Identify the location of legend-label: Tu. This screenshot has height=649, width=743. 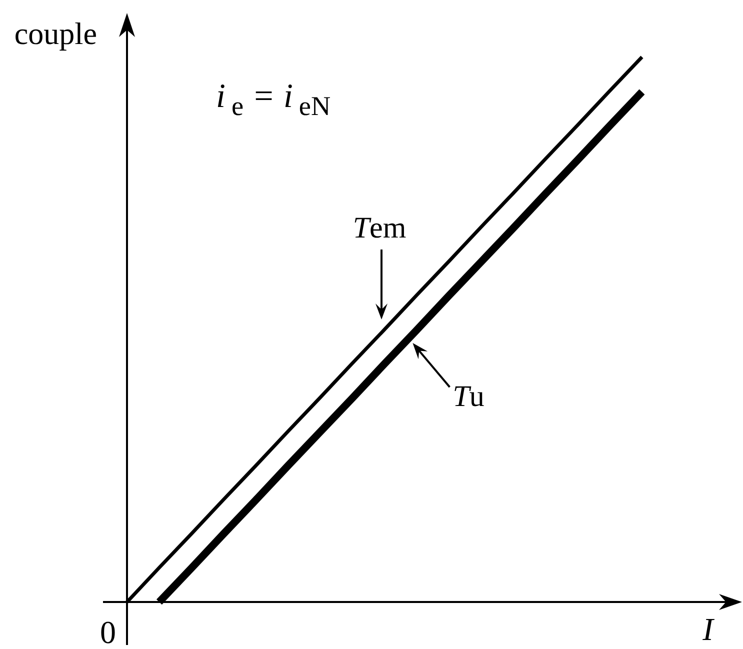
(468, 397).